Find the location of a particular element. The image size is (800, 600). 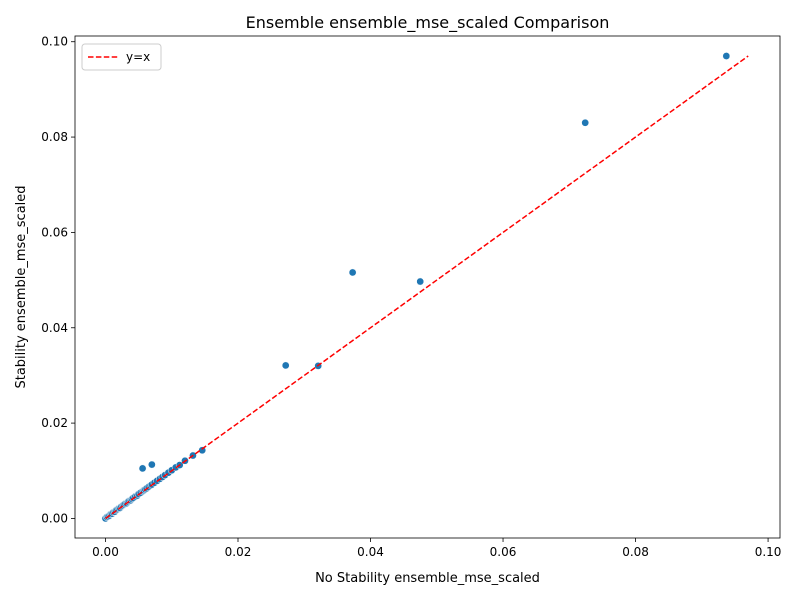

legend-label: y=x is located at coordinates (138, 57).